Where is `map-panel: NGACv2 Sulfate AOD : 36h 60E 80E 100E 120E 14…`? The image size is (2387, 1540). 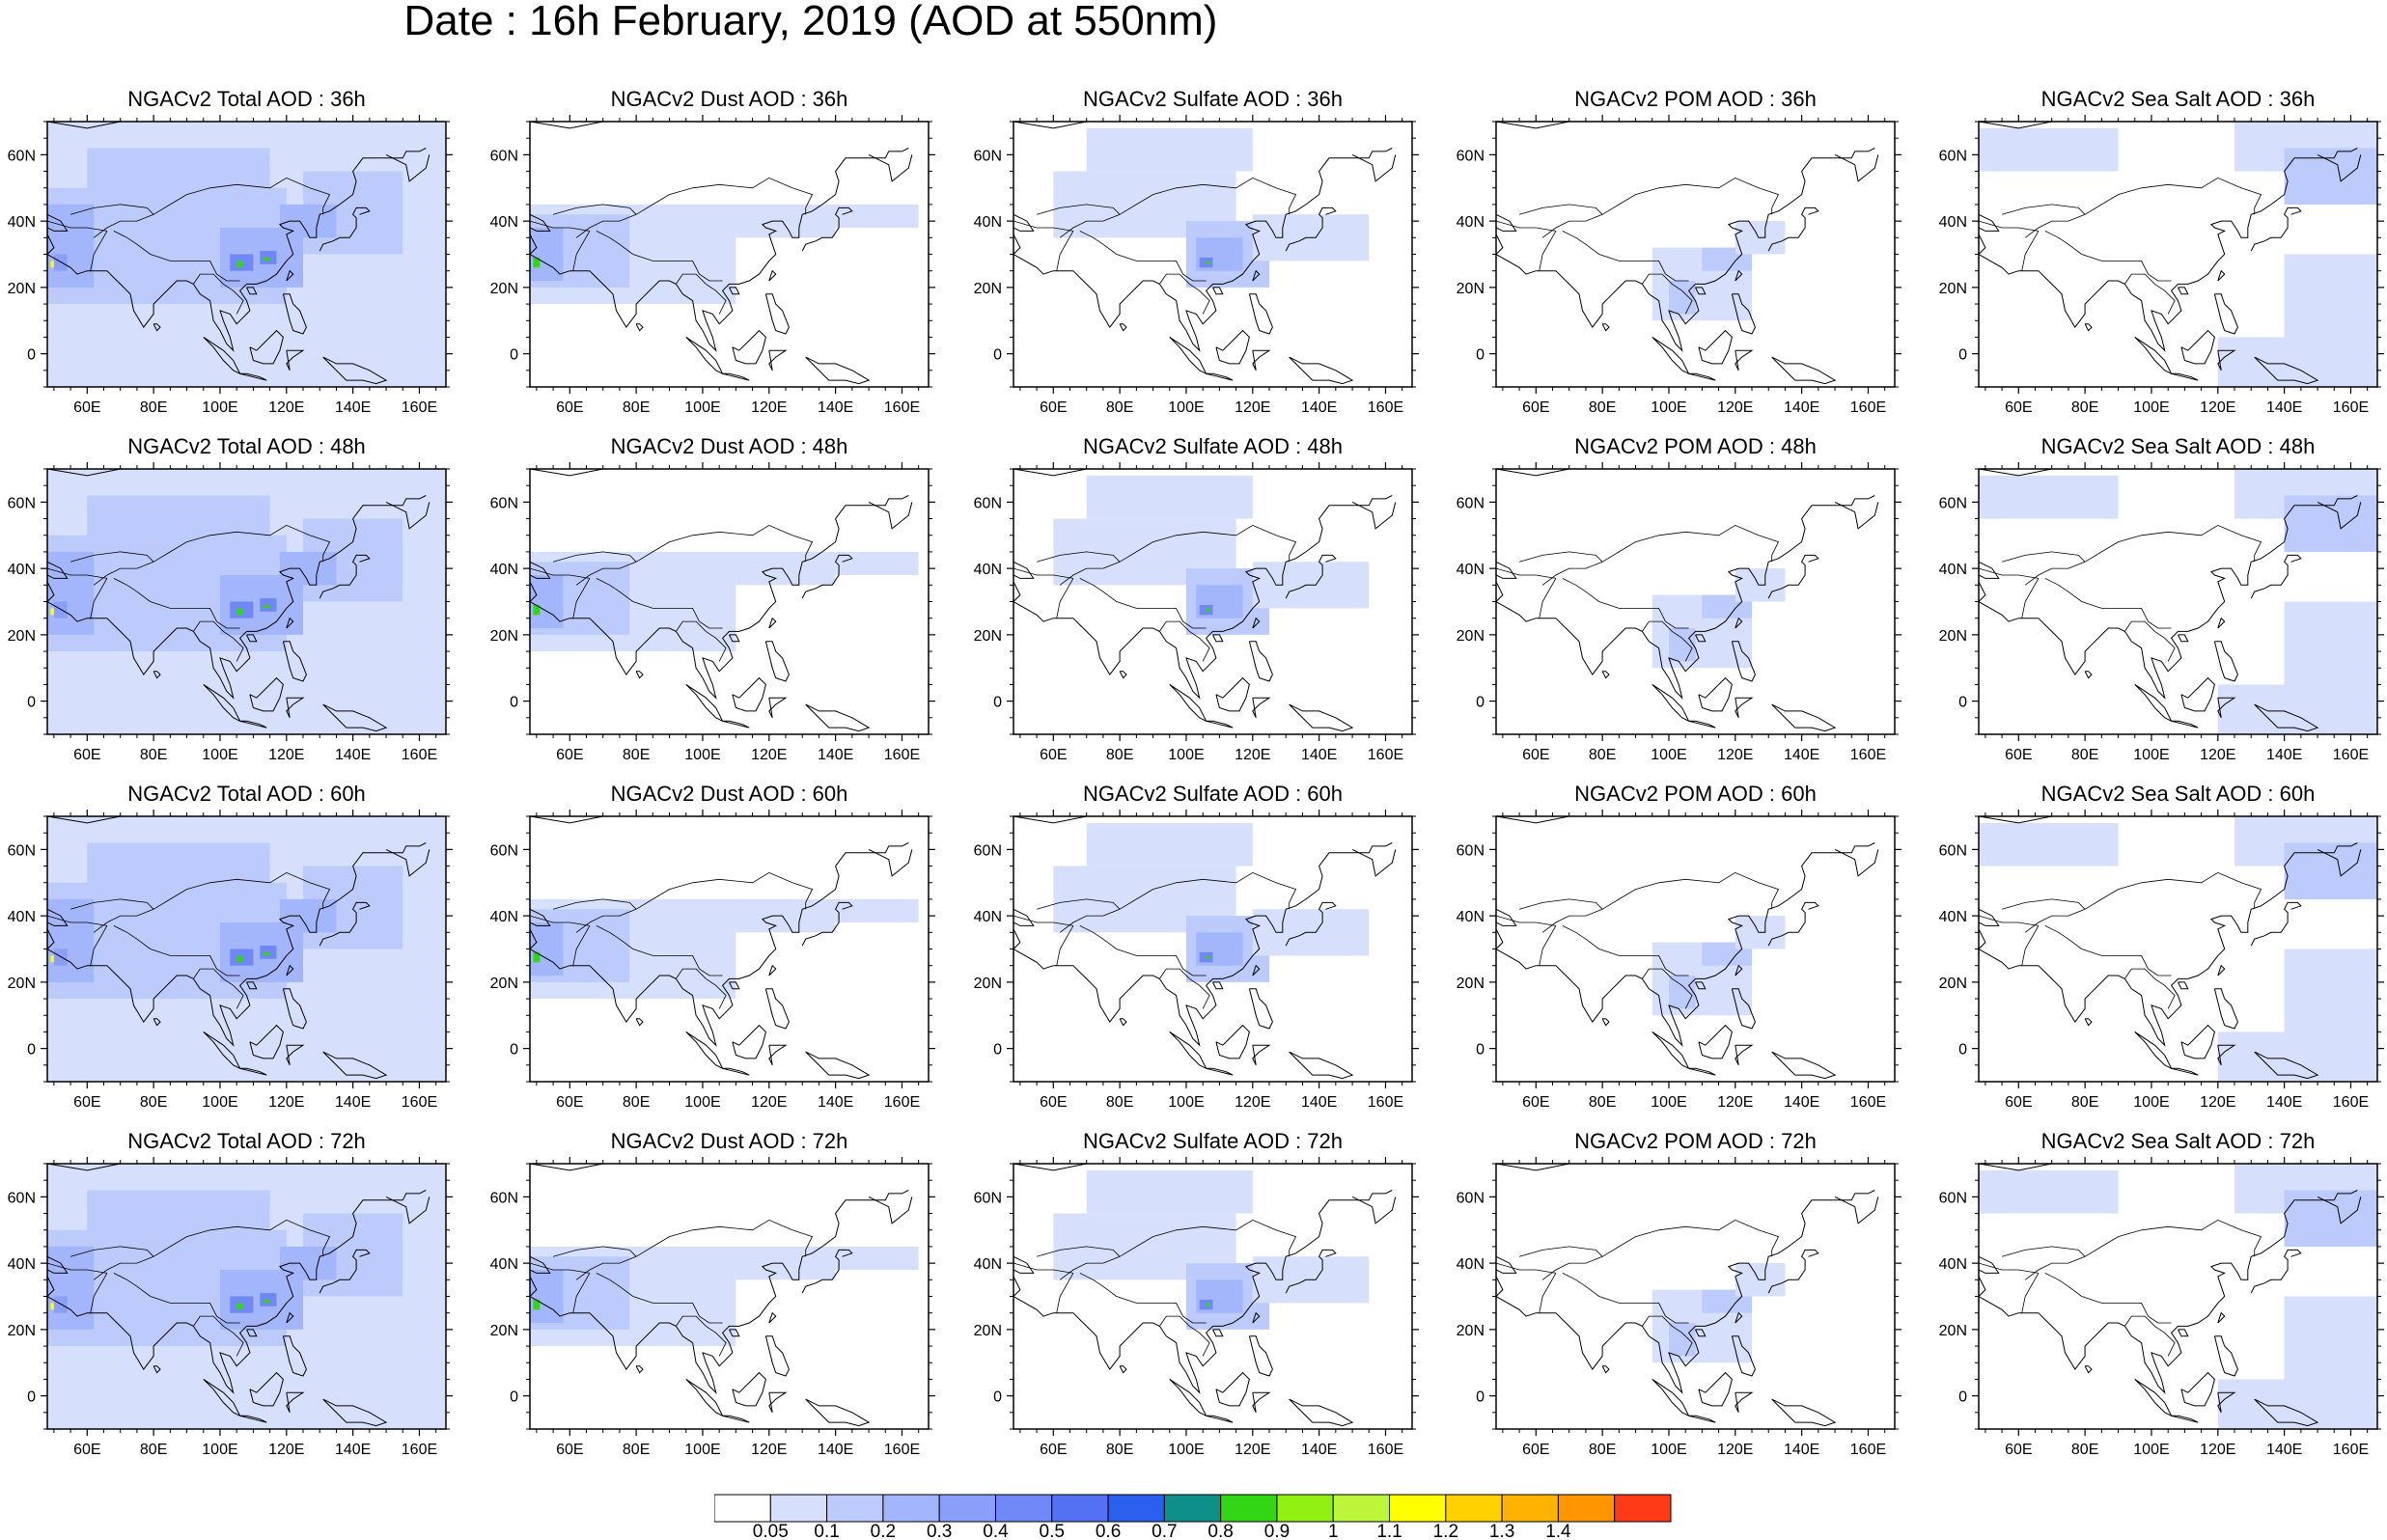
map-panel: NGACv2 Sulfate AOD : 36h 60E 80E 100E 120E 14… is located at coordinates (1235, 262).